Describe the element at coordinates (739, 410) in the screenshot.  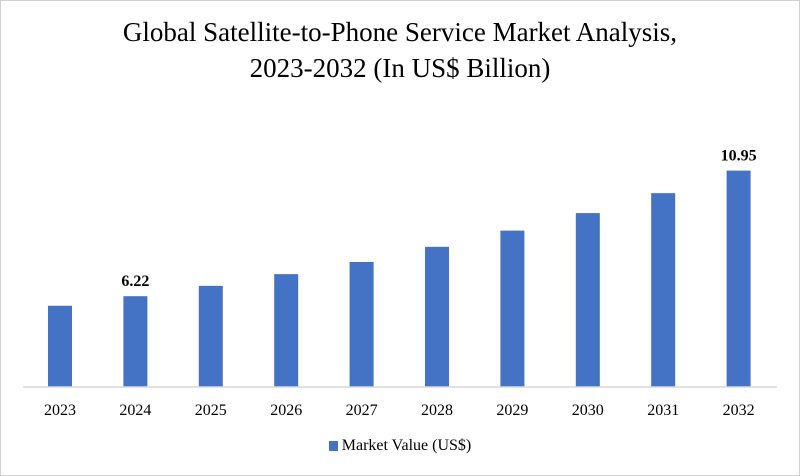
I see `x-tick-label: 2032` at that location.